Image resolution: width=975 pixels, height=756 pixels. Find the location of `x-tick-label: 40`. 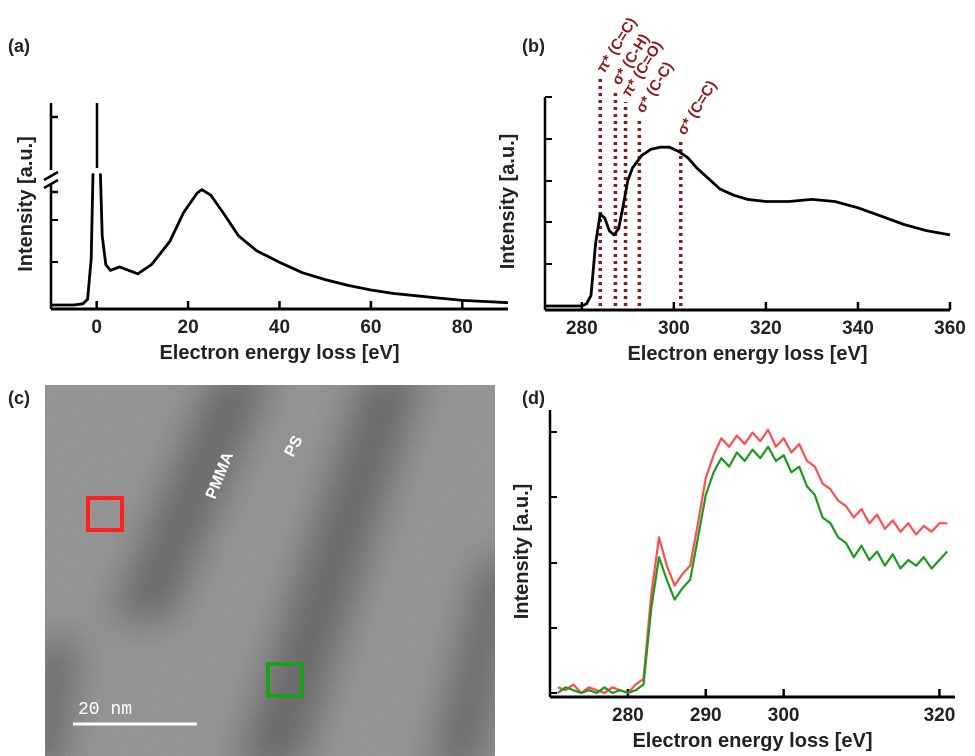

x-tick-label: 40 is located at coordinates (279, 327).